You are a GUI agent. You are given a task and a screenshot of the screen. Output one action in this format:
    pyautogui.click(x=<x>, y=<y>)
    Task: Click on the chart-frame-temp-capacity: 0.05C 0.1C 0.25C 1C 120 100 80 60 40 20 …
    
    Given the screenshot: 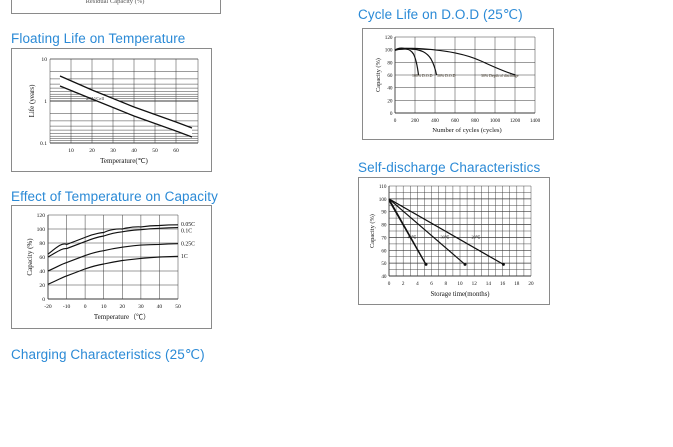 What is the action you would take?
    pyautogui.click(x=111, y=267)
    